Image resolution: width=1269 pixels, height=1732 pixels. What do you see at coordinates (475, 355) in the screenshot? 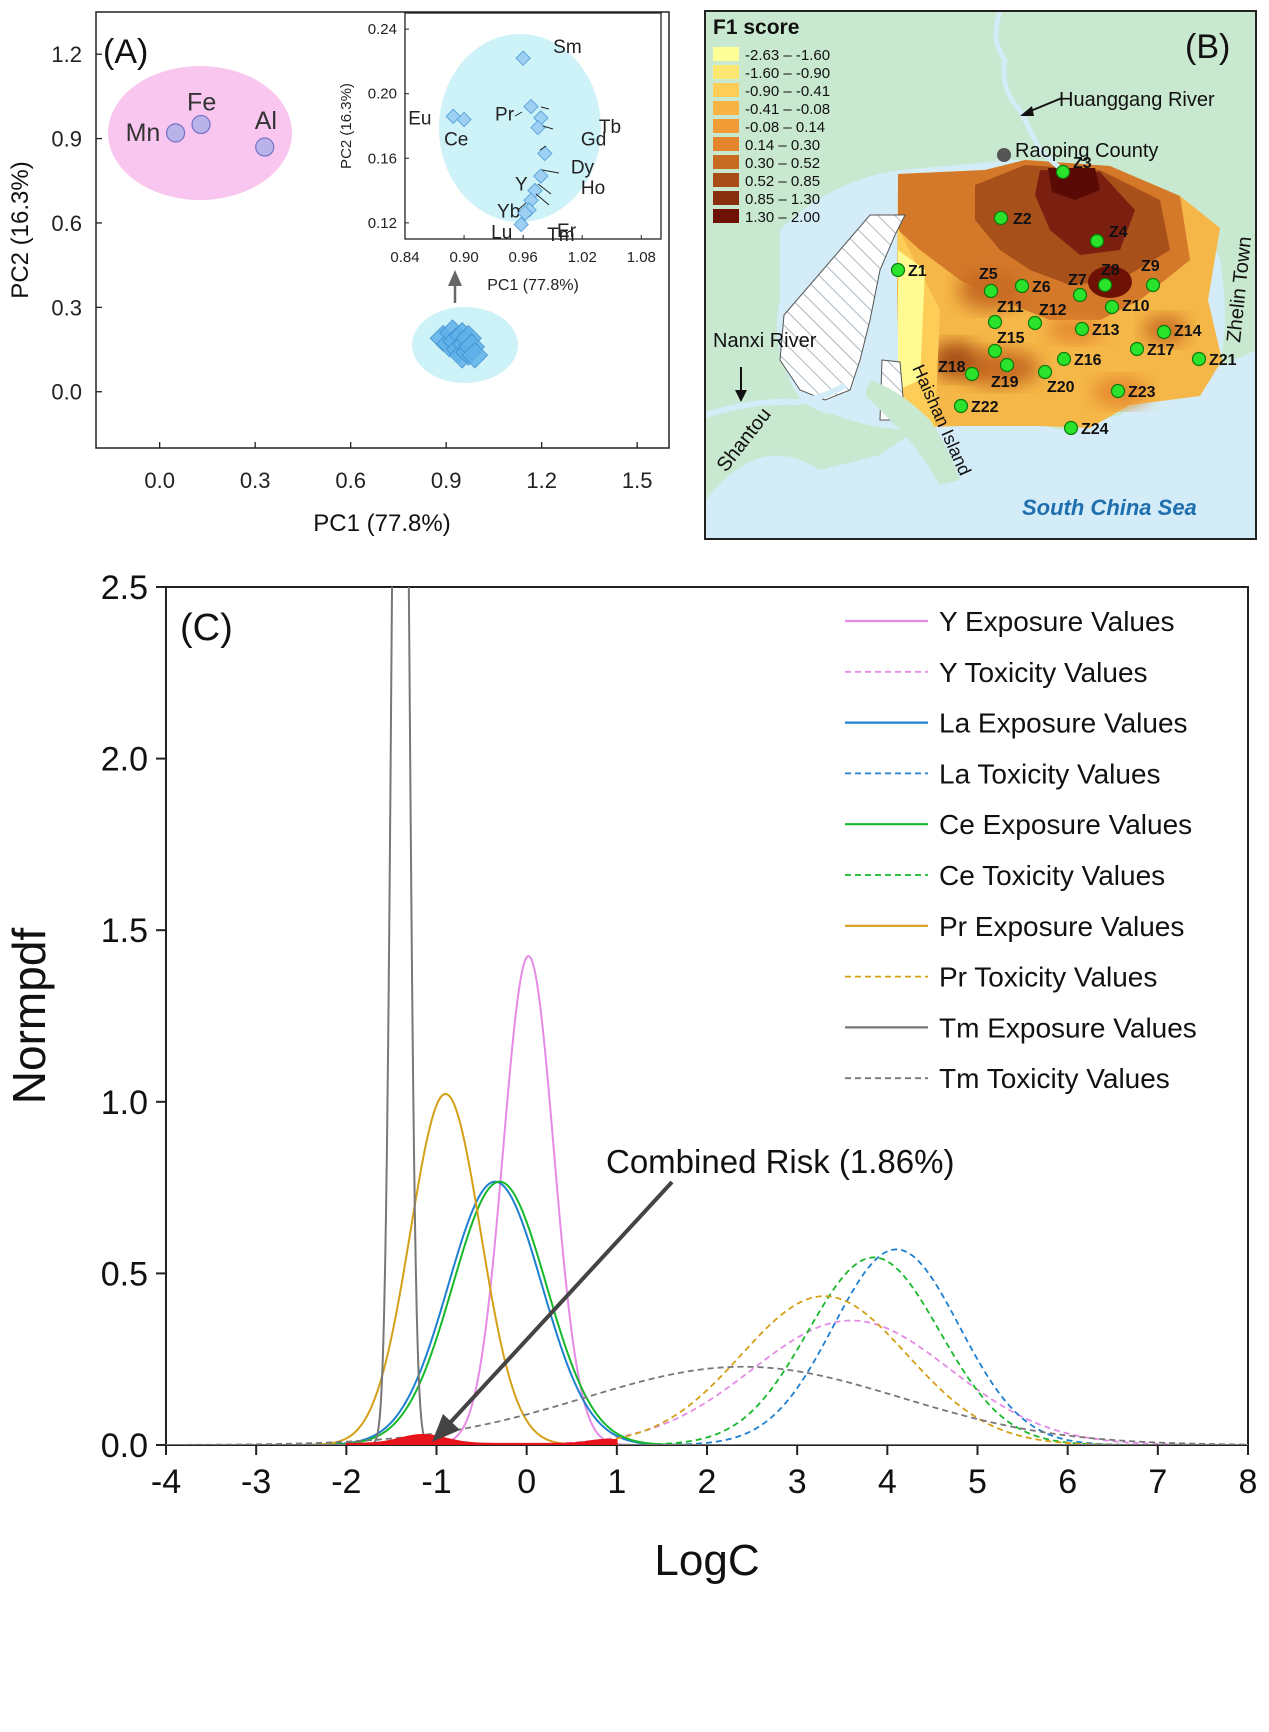
I see `panel-a-cluster-point` at bounding box center [475, 355].